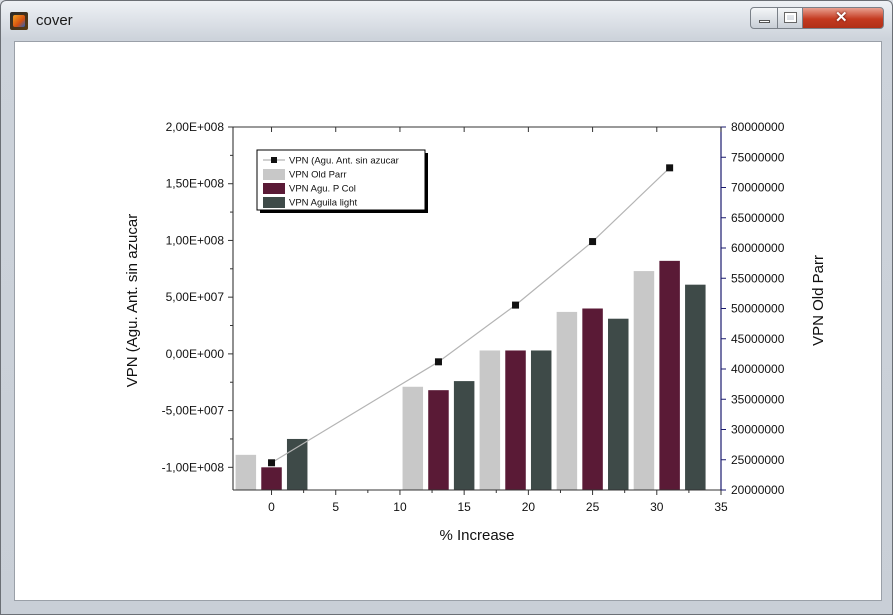 The width and height of the screenshot is (893, 615). What do you see at coordinates (195, 354) in the screenshot?
I see `y-tick-label-3: 0,00E+000` at bounding box center [195, 354].